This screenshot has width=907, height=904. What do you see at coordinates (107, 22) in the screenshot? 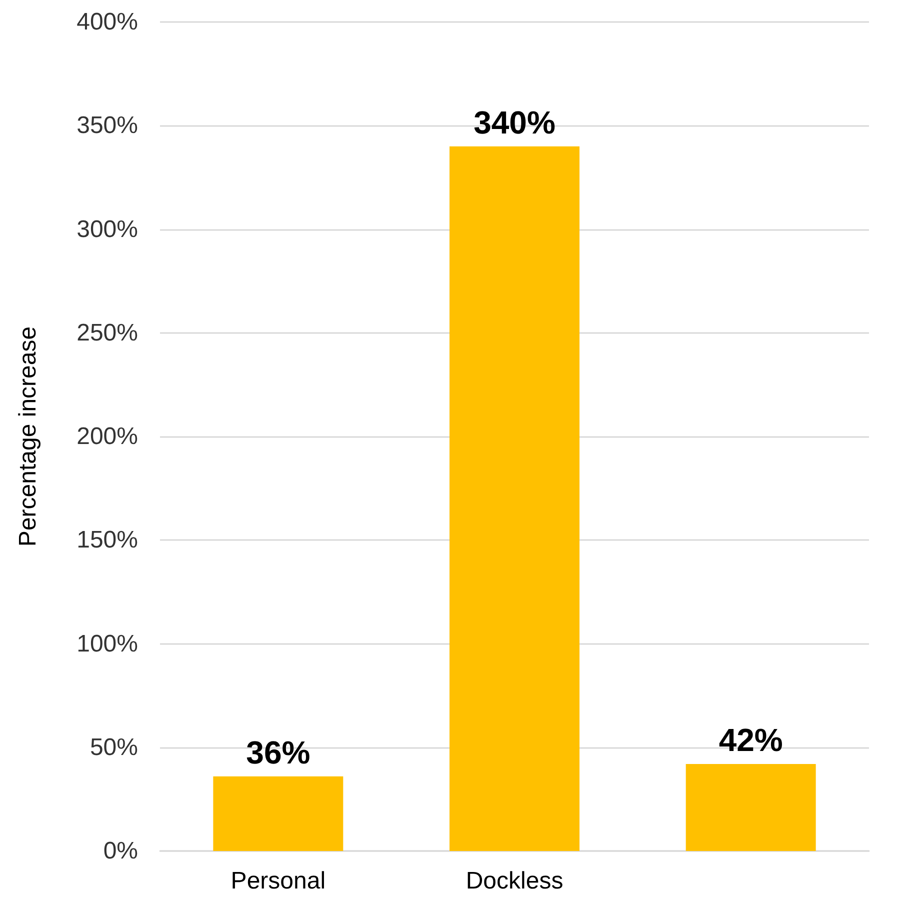
I see `y-tick-label: 400%` at bounding box center [107, 22].